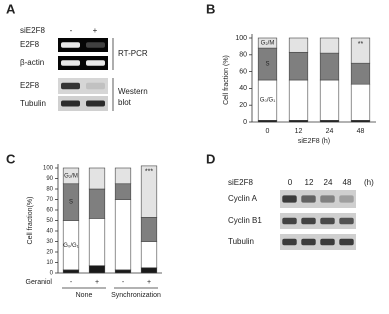 The height and width of the screenshot is (314, 389). I want to click on y-tick-label: 90, so click(49, 179).